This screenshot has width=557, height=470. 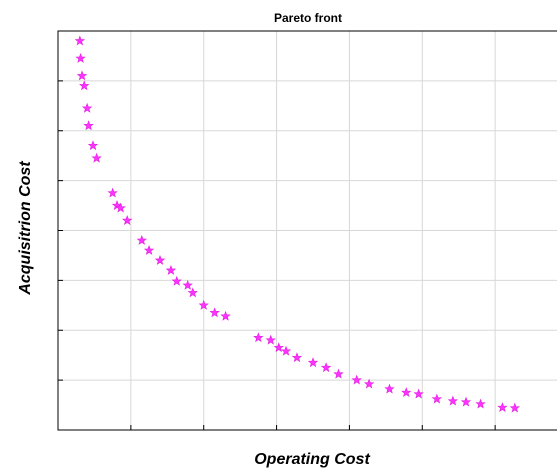 I want to click on chart-title: Pareto front, so click(x=308, y=18).